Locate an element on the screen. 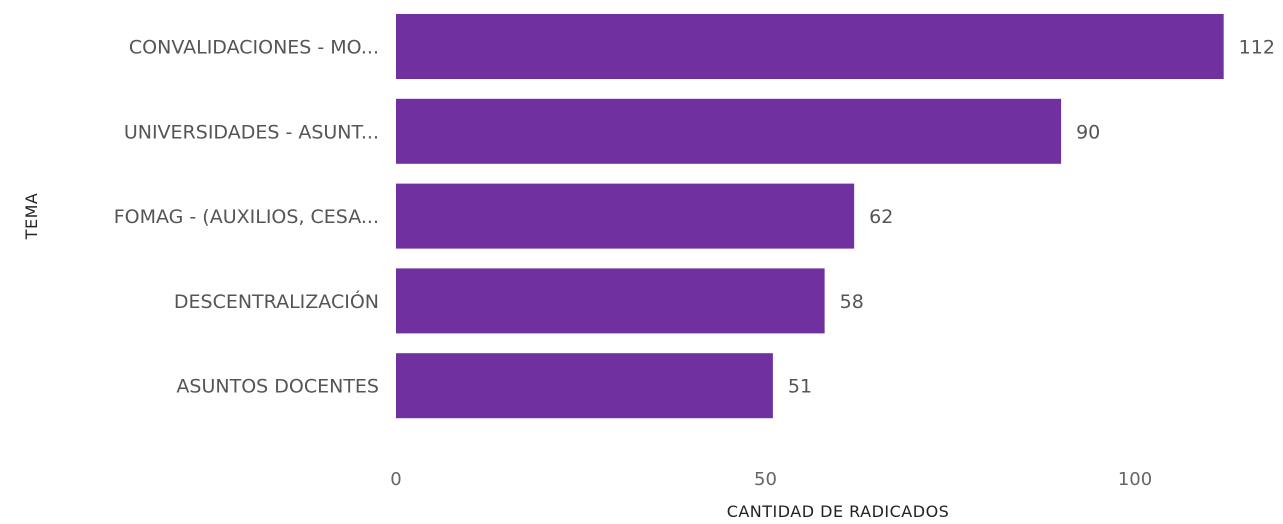 The height and width of the screenshot is (524, 1283). x-tick-50: 50 is located at coordinates (765, 479).